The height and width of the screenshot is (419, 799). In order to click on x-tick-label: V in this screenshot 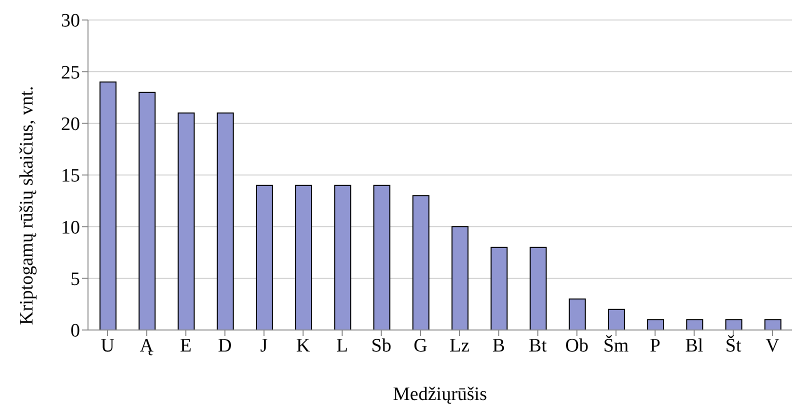, I will do `click(773, 345)`.